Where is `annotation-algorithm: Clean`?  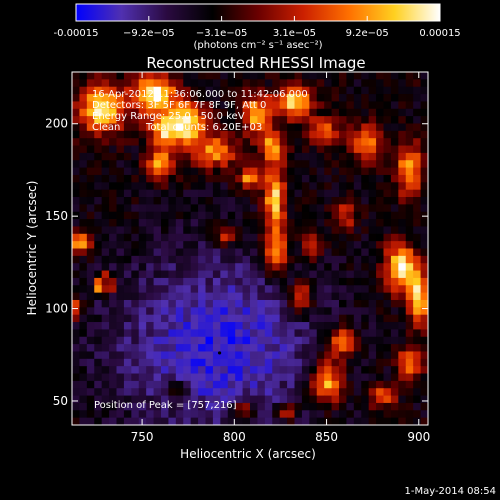
annotation-algorithm: Clean is located at coordinates (106, 127).